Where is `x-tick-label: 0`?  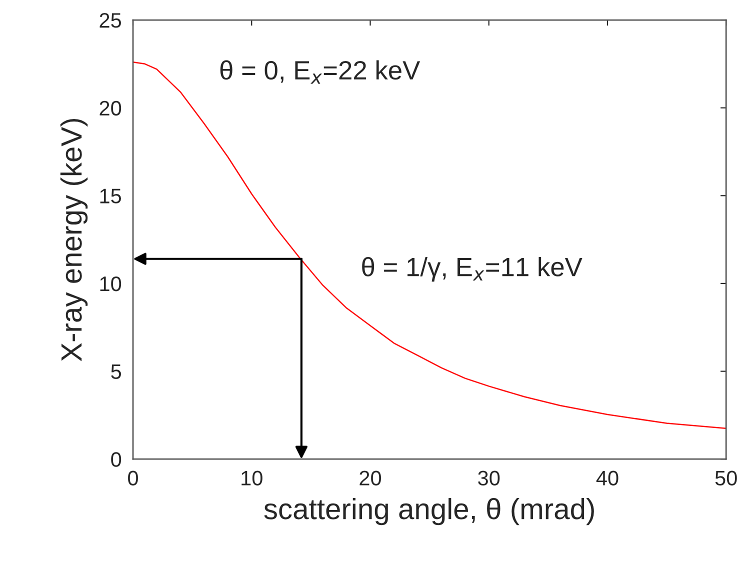
x-tick-label: 0 is located at coordinates (133, 478).